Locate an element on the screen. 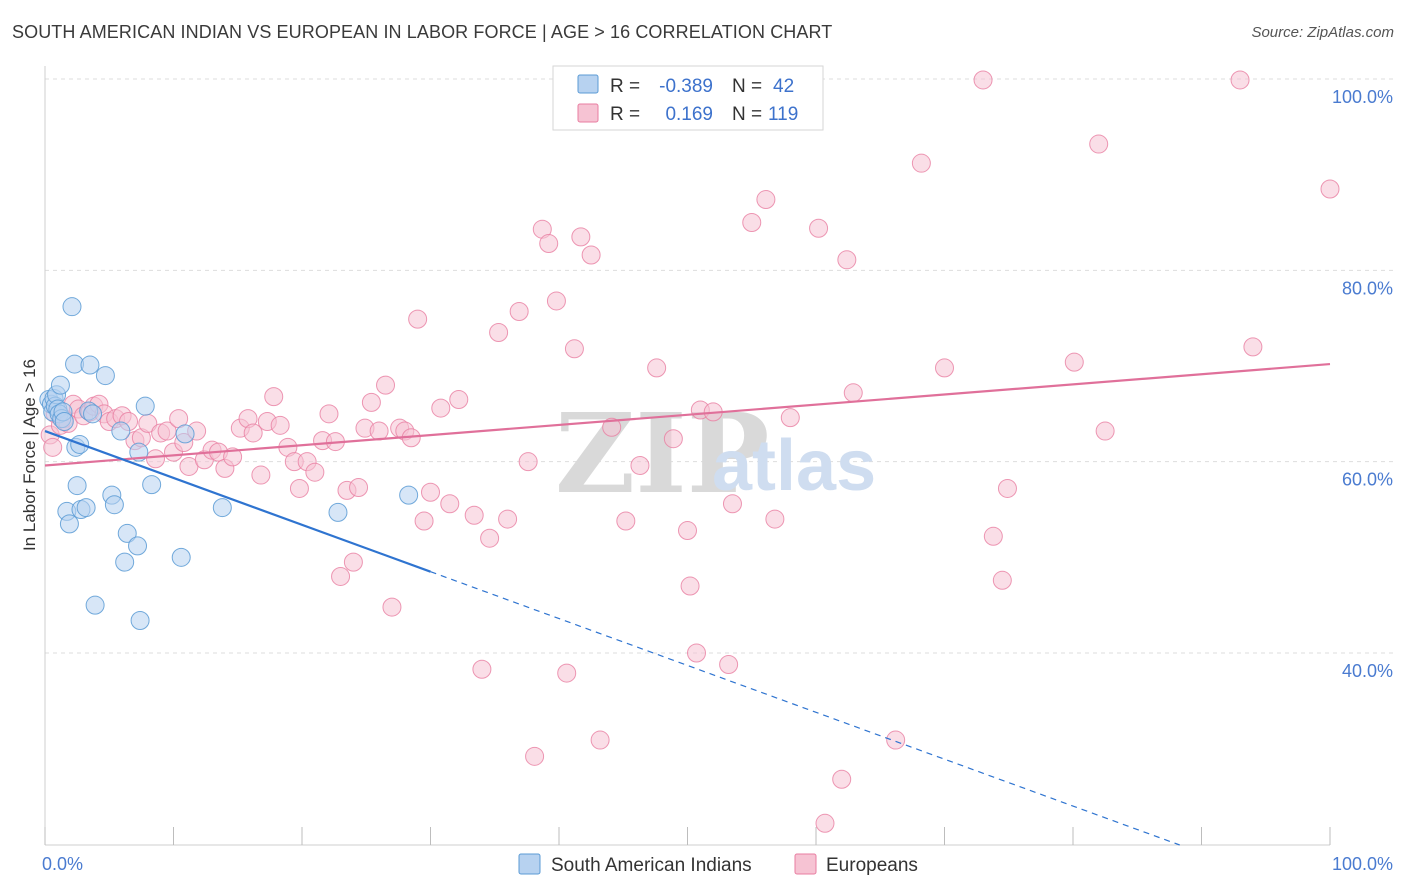 The width and height of the screenshot is (1406, 892). legend-r-label-2: R = is located at coordinates (625, 114).